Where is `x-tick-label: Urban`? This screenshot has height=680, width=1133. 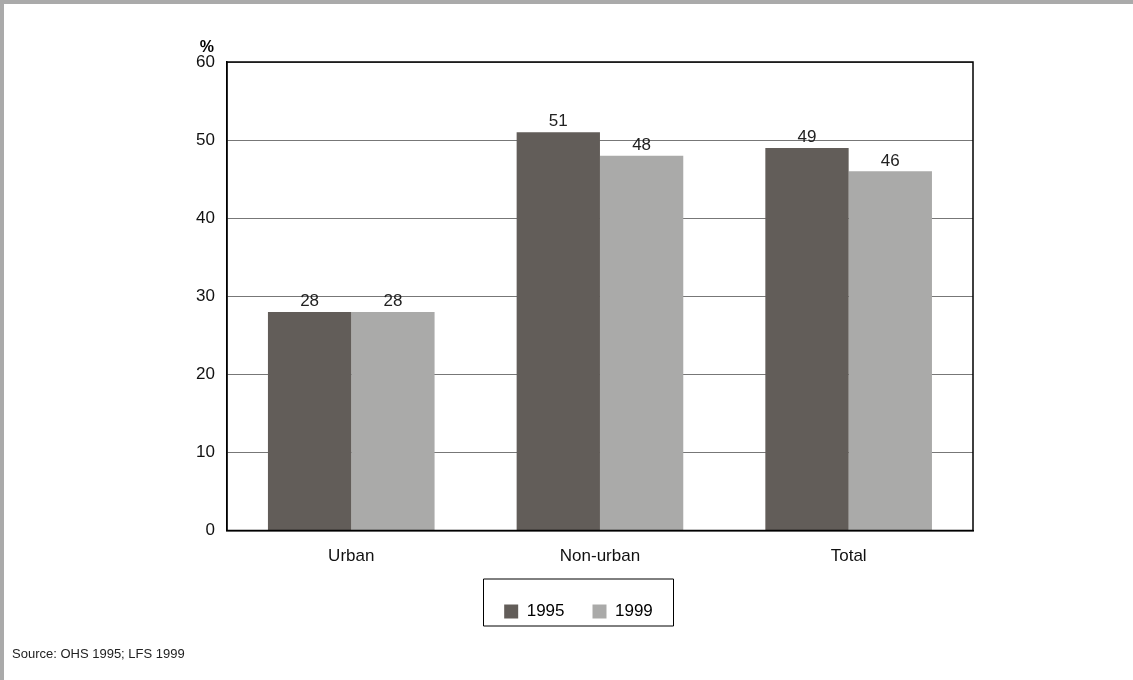 x-tick-label: Urban is located at coordinates (351, 556).